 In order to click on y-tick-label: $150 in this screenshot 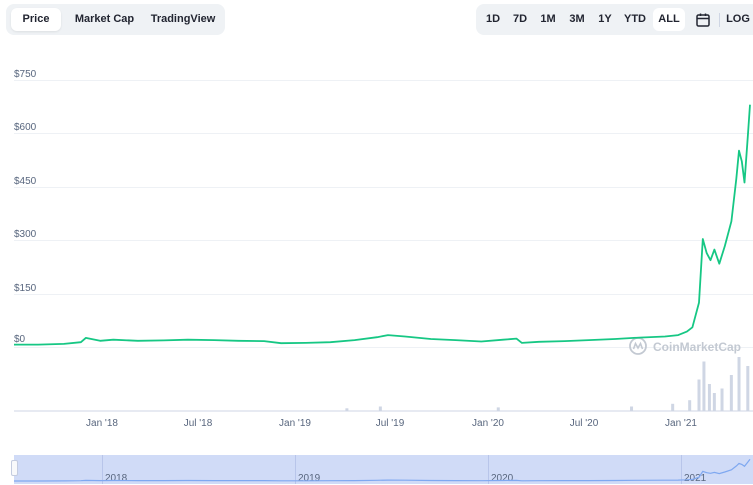, I will do `click(25, 288)`.